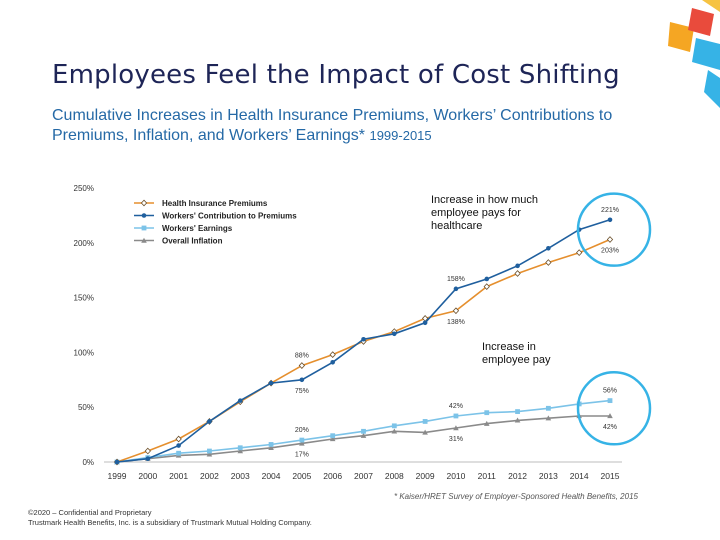  Describe the element at coordinates (394, 476) in the screenshot. I see `x-tick-label: 2008` at that location.